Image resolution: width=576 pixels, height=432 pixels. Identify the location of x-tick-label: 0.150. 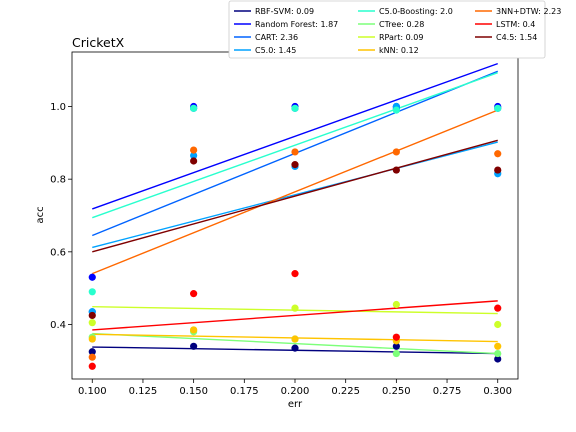
(193, 391).